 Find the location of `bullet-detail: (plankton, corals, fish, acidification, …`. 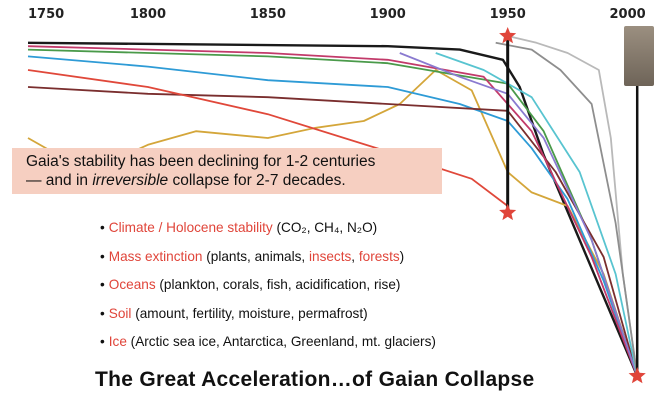

bullet-detail: (plankton, corals, fish, acidification, … is located at coordinates (278, 284).